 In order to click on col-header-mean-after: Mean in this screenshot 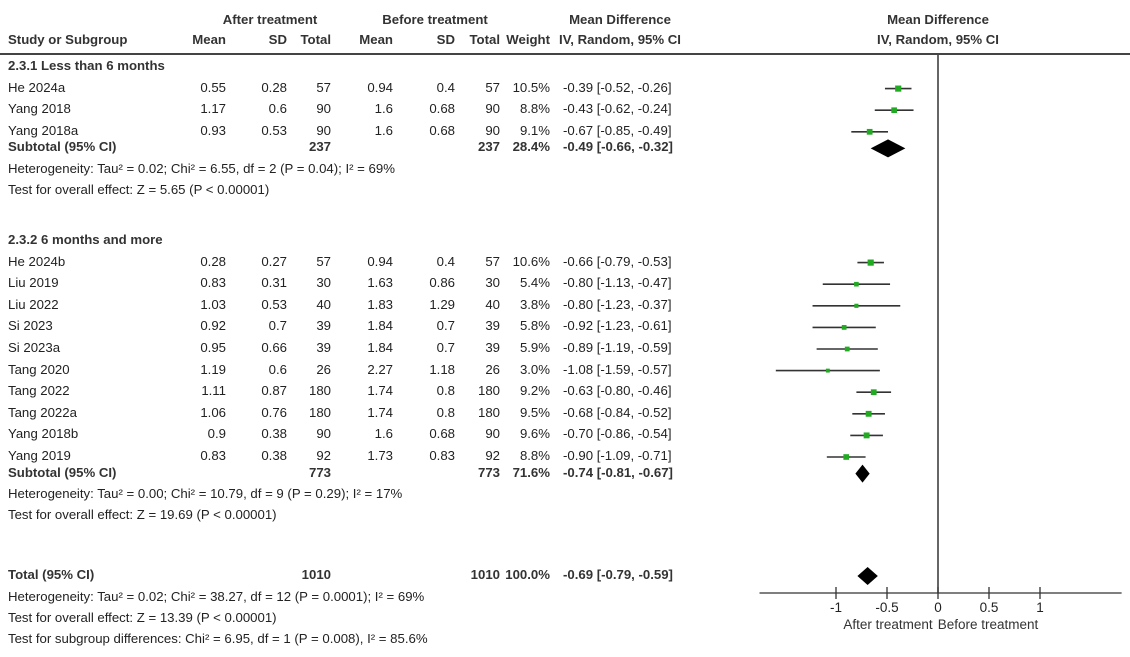, I will do `click(209, 39)`.